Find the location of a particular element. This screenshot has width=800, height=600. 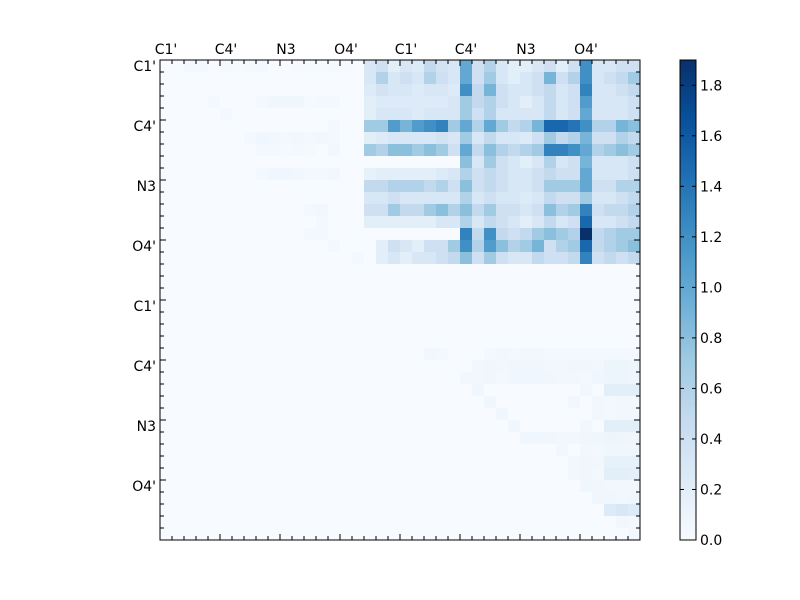

y-tick-label: N3 is located at coordinates (146, 427).